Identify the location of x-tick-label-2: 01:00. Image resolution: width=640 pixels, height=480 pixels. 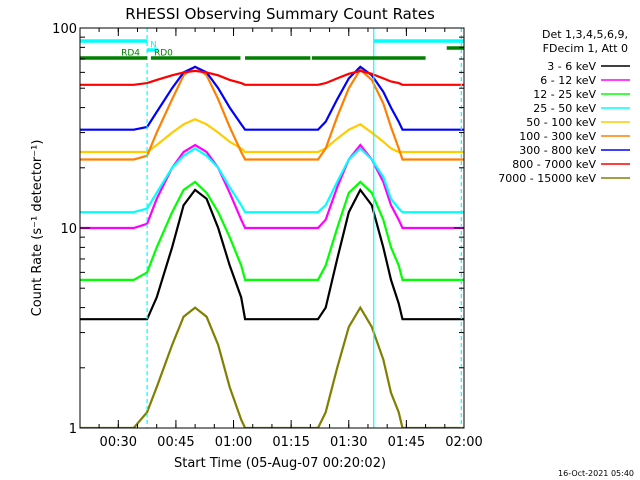
(233, 442).